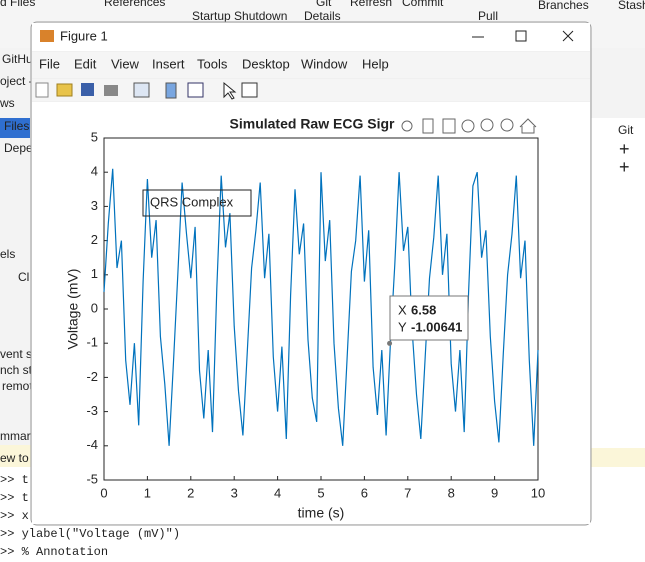 Image resolution: width=645 pixels, height=562 pixels. Describe the element at coordinates (87, 89) in the screenshot. I see `save-icon` at that location.